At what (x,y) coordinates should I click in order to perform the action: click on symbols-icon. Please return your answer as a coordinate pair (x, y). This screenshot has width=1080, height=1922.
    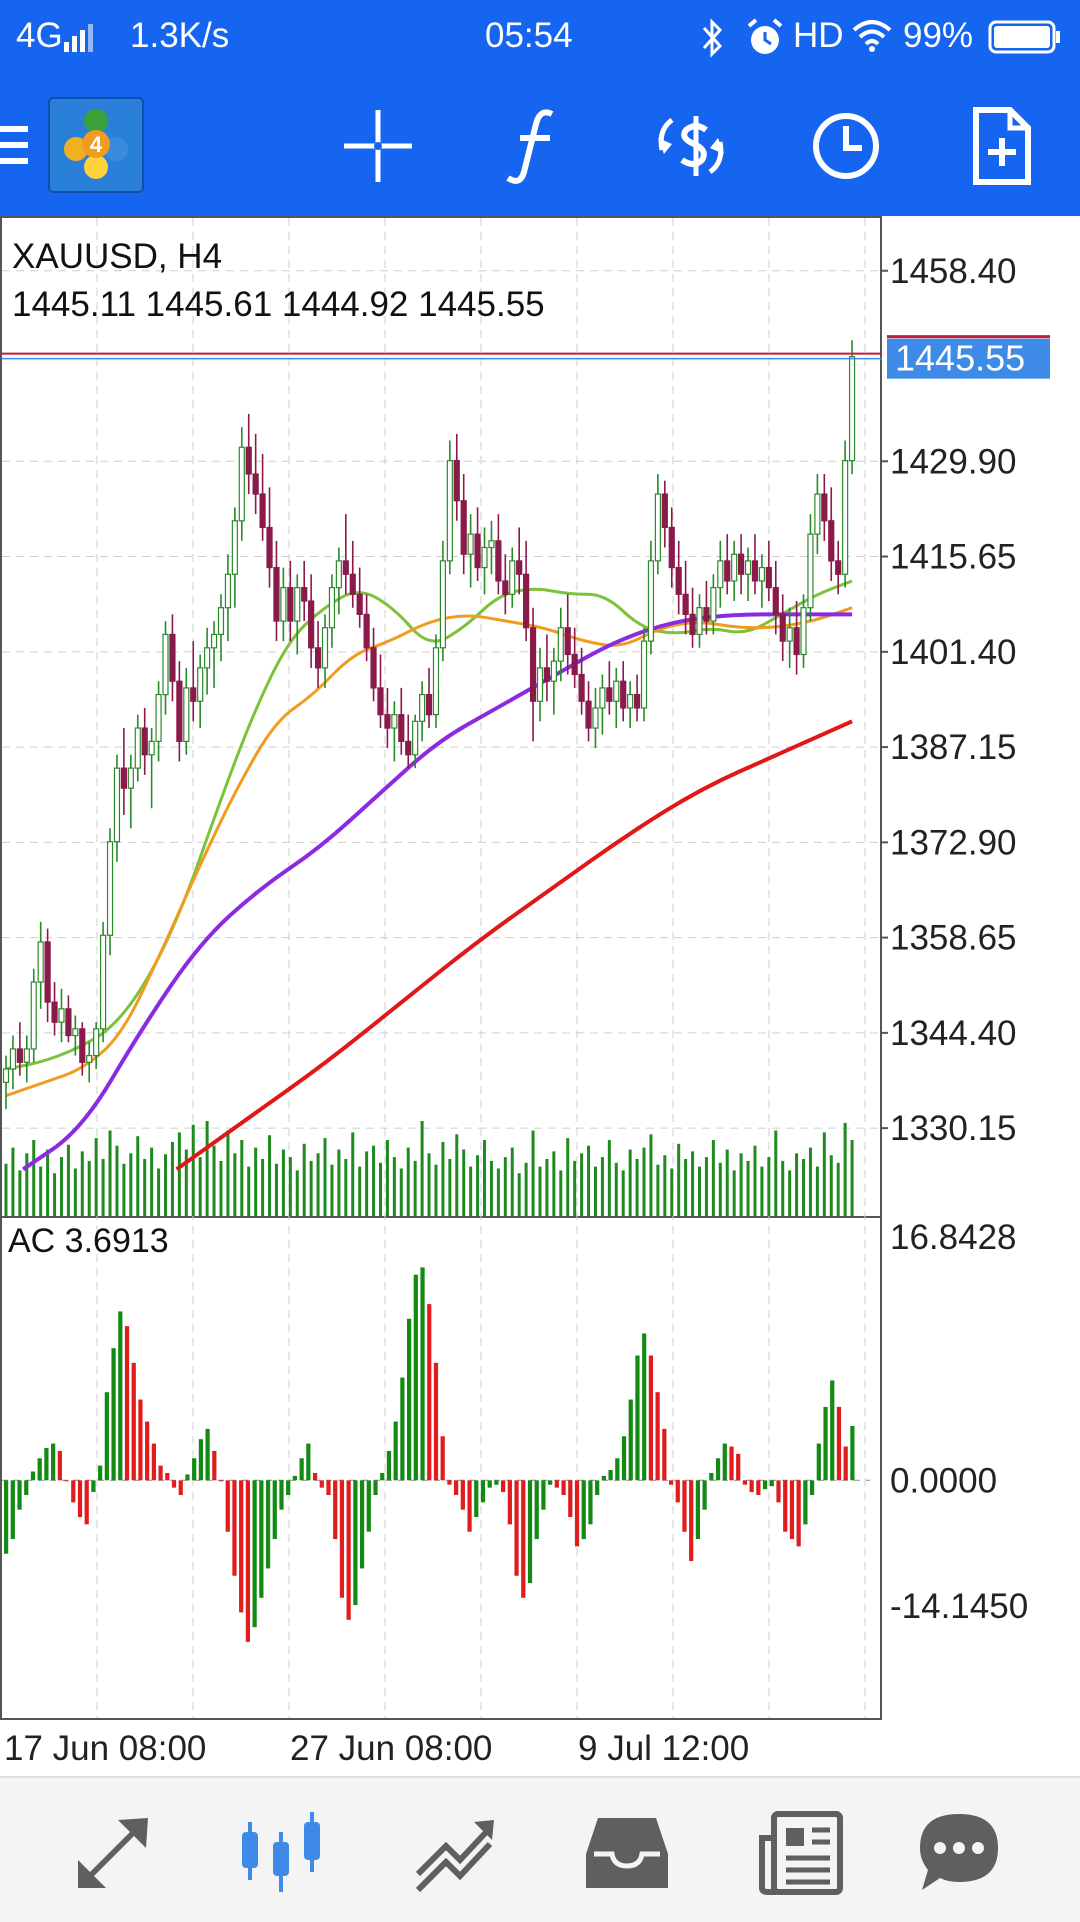
    Looking at the image, I should click on (690, 146).